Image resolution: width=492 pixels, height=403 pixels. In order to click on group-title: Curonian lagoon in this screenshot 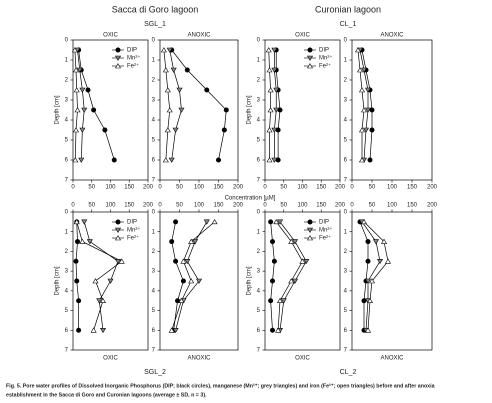, I will do `click(348, 9)`.